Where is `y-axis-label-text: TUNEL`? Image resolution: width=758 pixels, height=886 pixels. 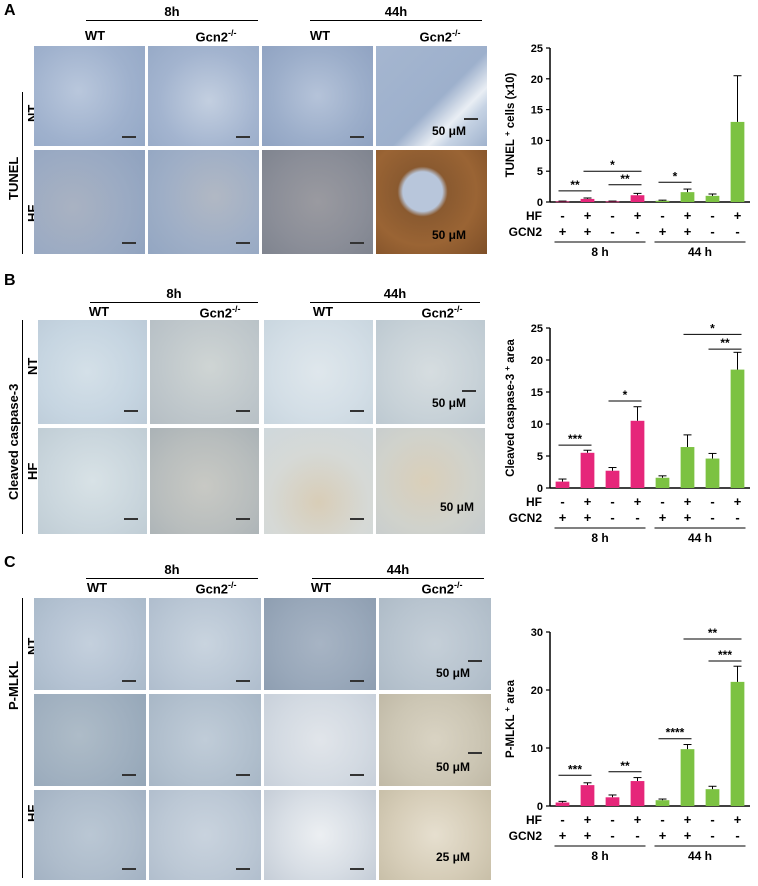
y-axis-label-text: TUNEL is located at coordinates (511, 156).